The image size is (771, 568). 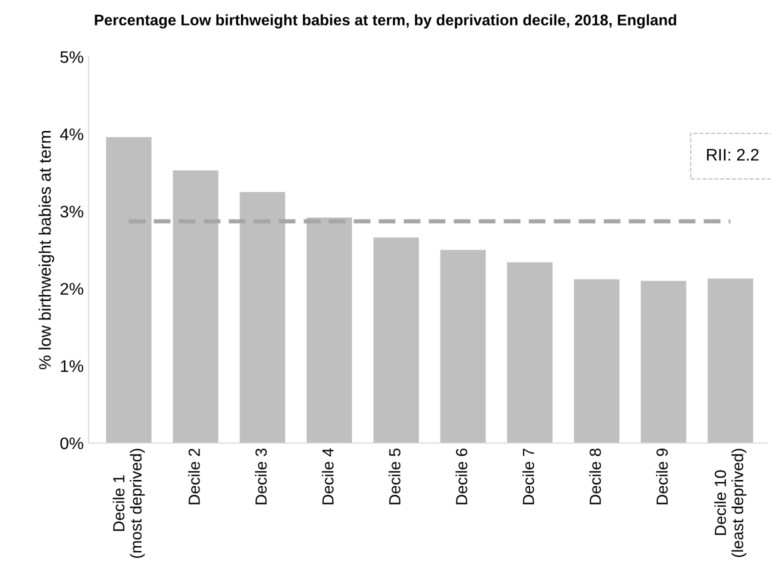 What do you see at coordinates (72, 443) in the screenshot?
I see `y-tick-label: 0%` at bounding box center [72, 443].